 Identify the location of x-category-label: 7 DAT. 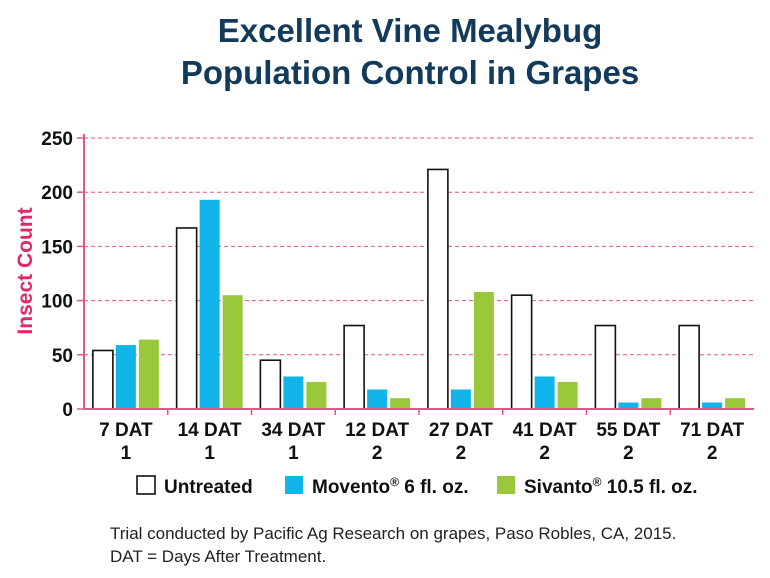
(126, 430).